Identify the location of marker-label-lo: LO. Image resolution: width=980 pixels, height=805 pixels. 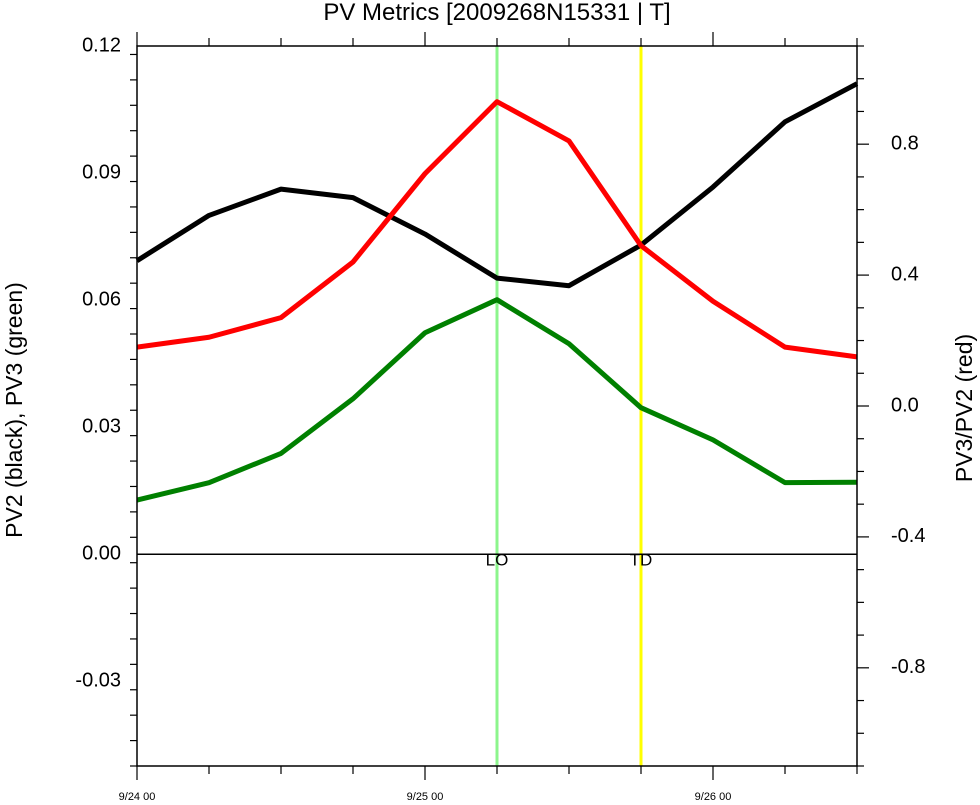
(497, 560).